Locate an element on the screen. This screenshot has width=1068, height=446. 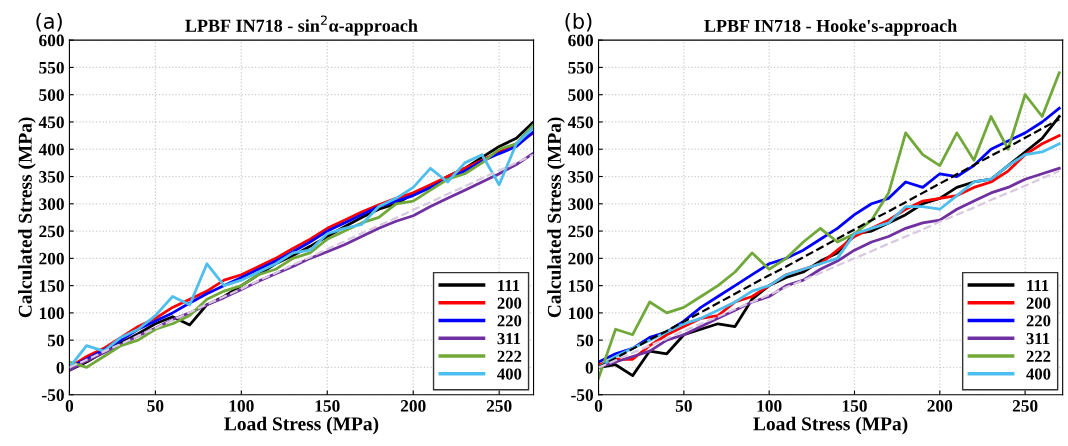
chart-title: LPBF IN718 - Hooke's-approach is located at coordinates (830, 27).